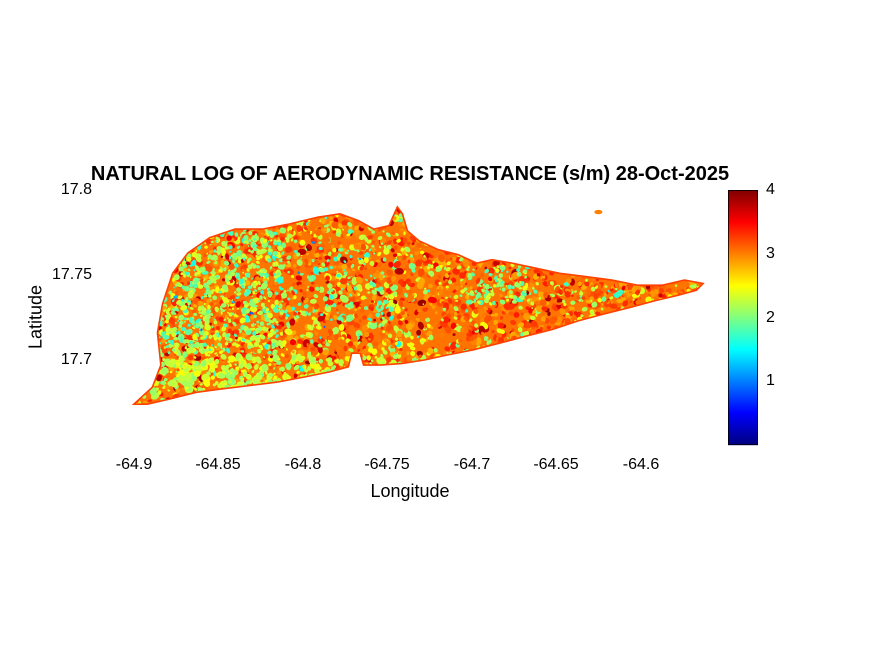 This screenshot has width=875, height=656. Describe the element at coordinates (218, 464) in the screenshot. I see `x-tick-1: -64.85` at that location.